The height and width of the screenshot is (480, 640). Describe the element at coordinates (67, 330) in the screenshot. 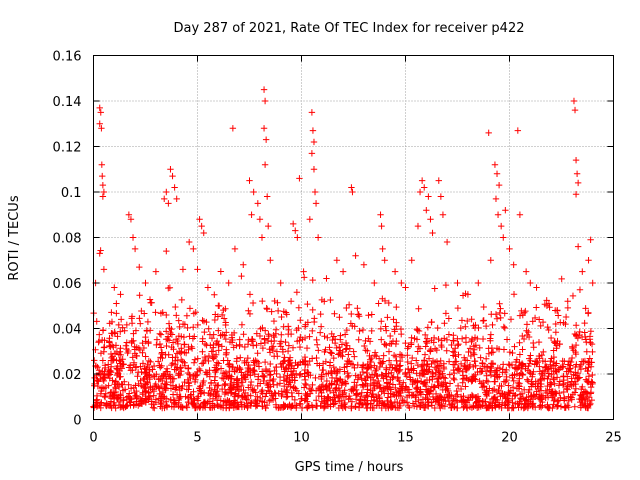

I see `y-tick-label: 0.04` at that location.